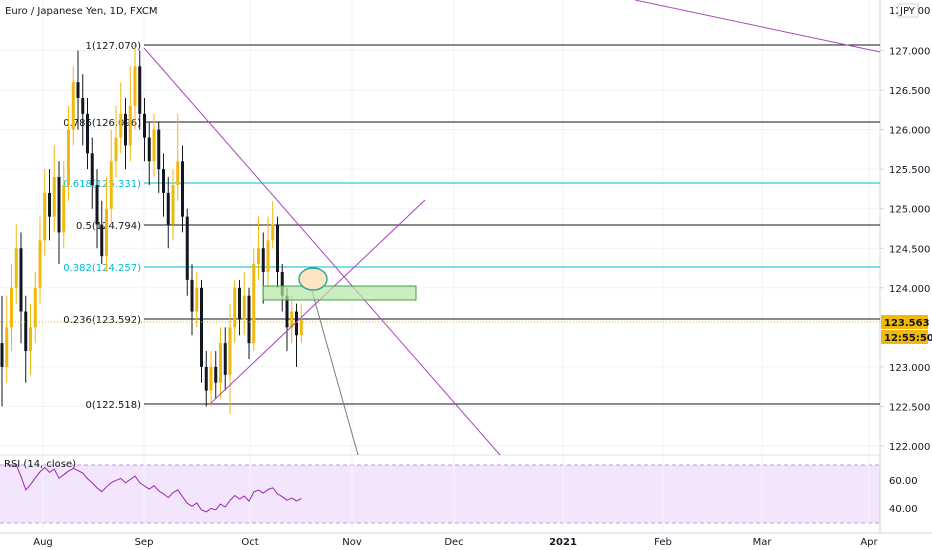  I want to click on ascending-trendline, so click(317, 302).